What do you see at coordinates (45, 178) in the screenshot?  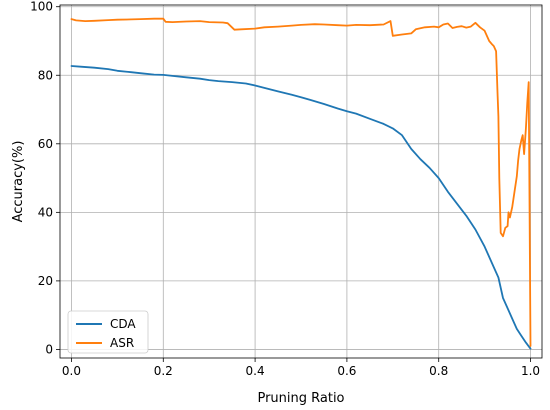 I see `y-axis: 0 20 40 60 80 100` at bounding box center [45, 178].